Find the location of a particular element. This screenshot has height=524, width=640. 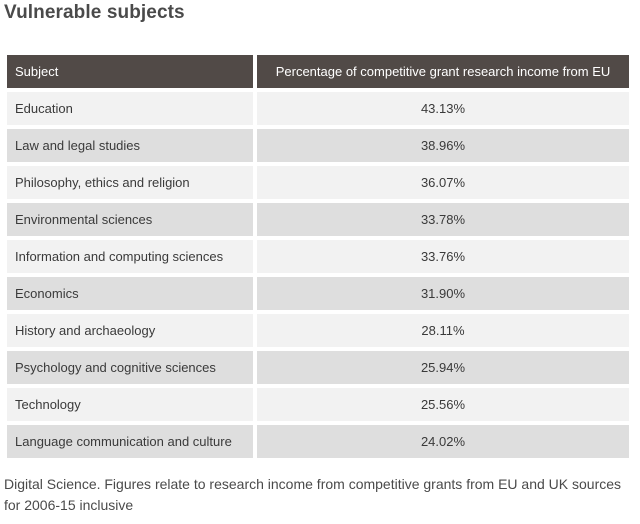

table-row: Technology 25.56% is located at coordinates (318, 404).